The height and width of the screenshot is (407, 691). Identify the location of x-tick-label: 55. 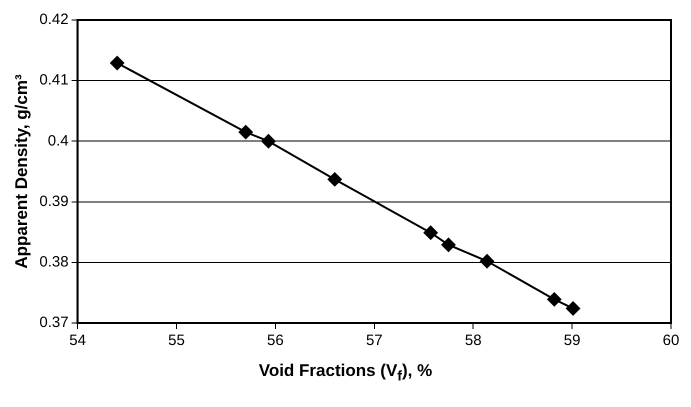
(176, 341).